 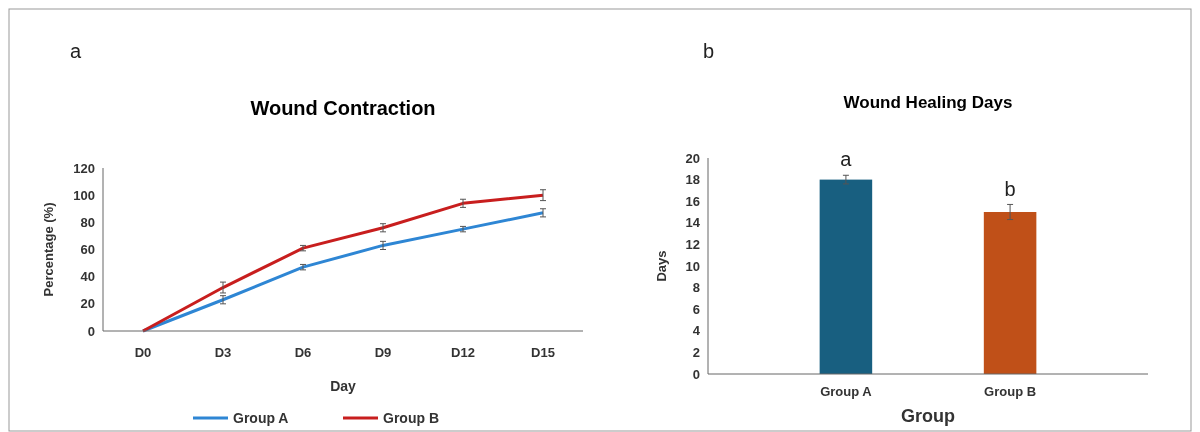 What do you see at coordinates (543, 352) in the screenshot?
I see `x-tick-label: D15` at bounding box center [543, 352].